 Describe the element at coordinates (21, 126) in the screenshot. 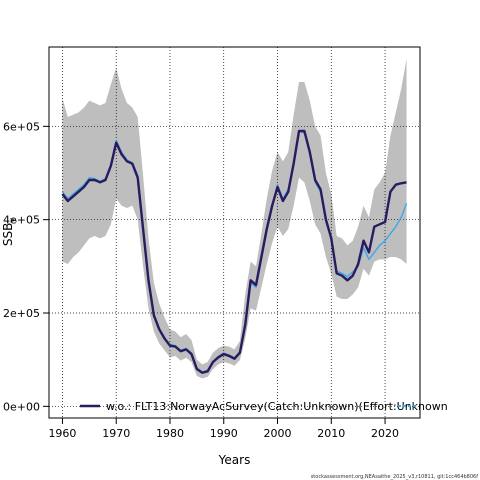

I see `y-tick-label: 6e+05` at that location.